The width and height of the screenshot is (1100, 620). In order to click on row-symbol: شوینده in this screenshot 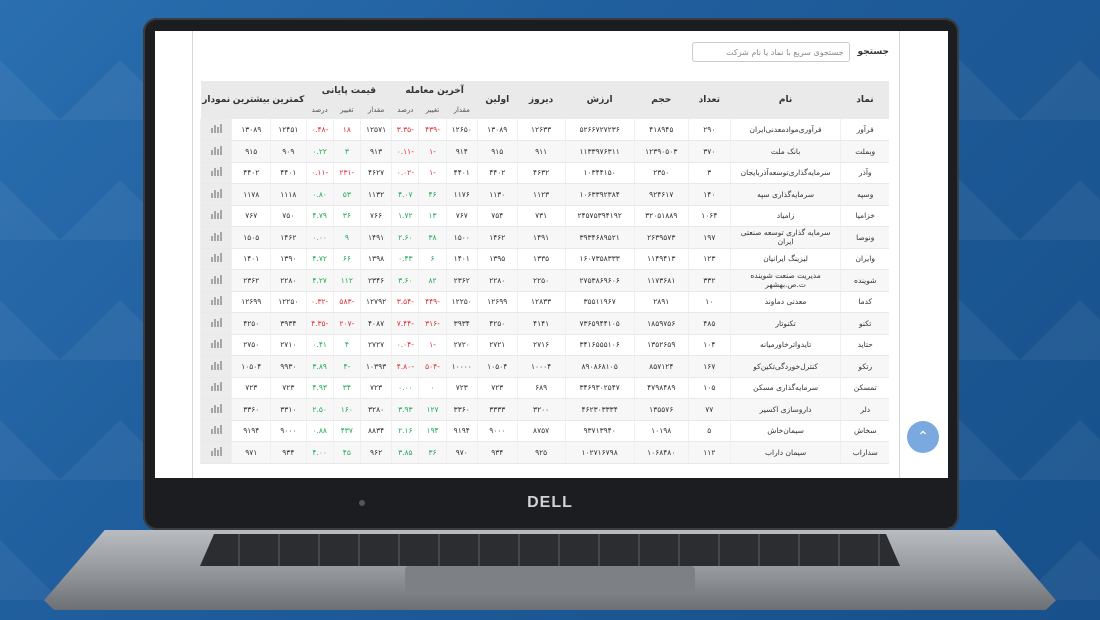, I will do `click(864, 280)`.